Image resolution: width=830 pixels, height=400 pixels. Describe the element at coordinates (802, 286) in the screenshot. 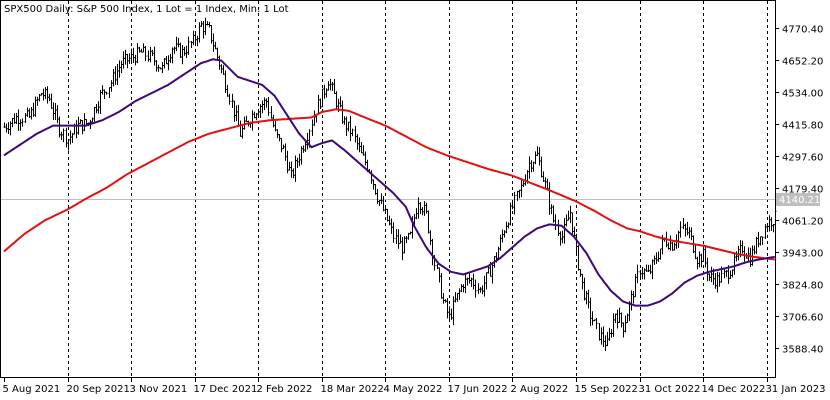

I see `y-tick-label: 3824.80` at that location.